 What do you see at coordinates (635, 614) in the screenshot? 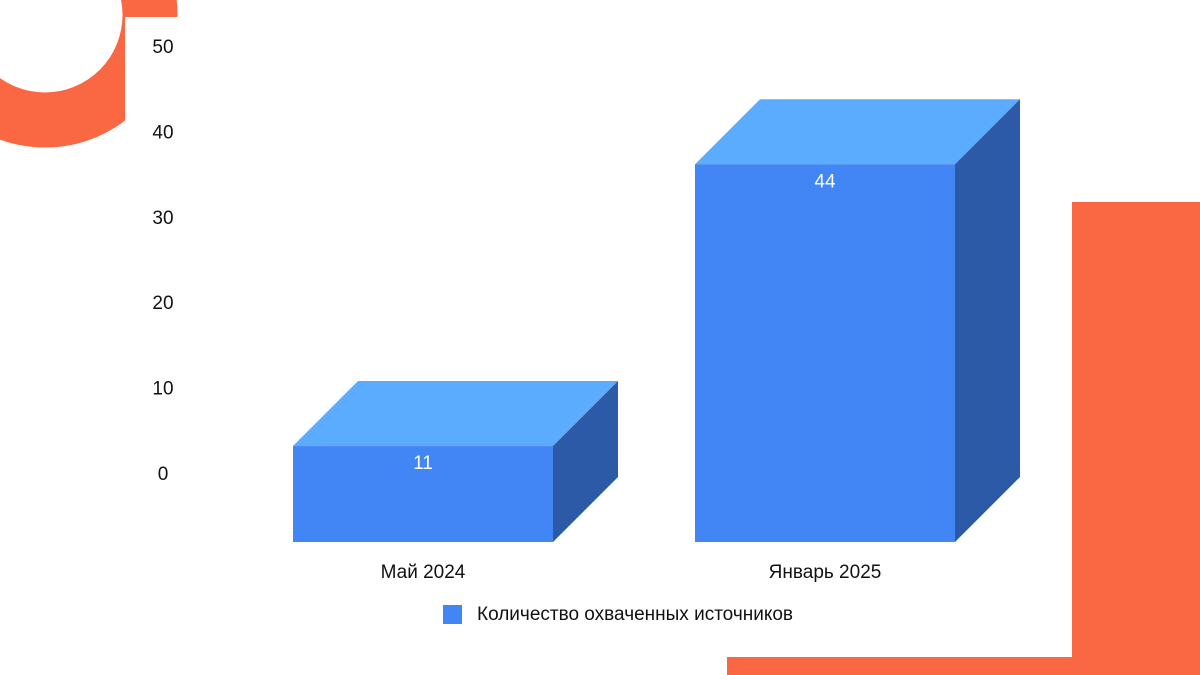
I see `legend-label: Количество охваченных источников` at bounding box center [635, 614].